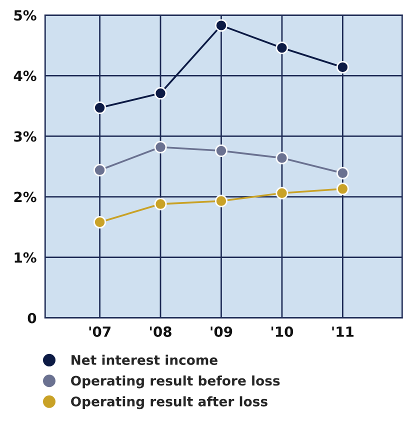 The image size is (403, 421). I want to click on x-tick-label: '09, so click(221, 331).